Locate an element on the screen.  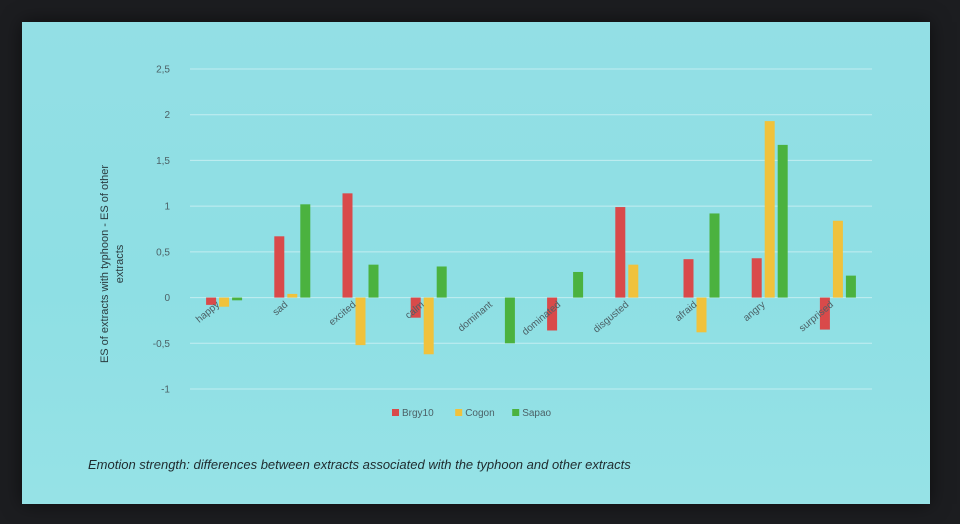
category-label-calm: calm is located at coordinates (414, 310).